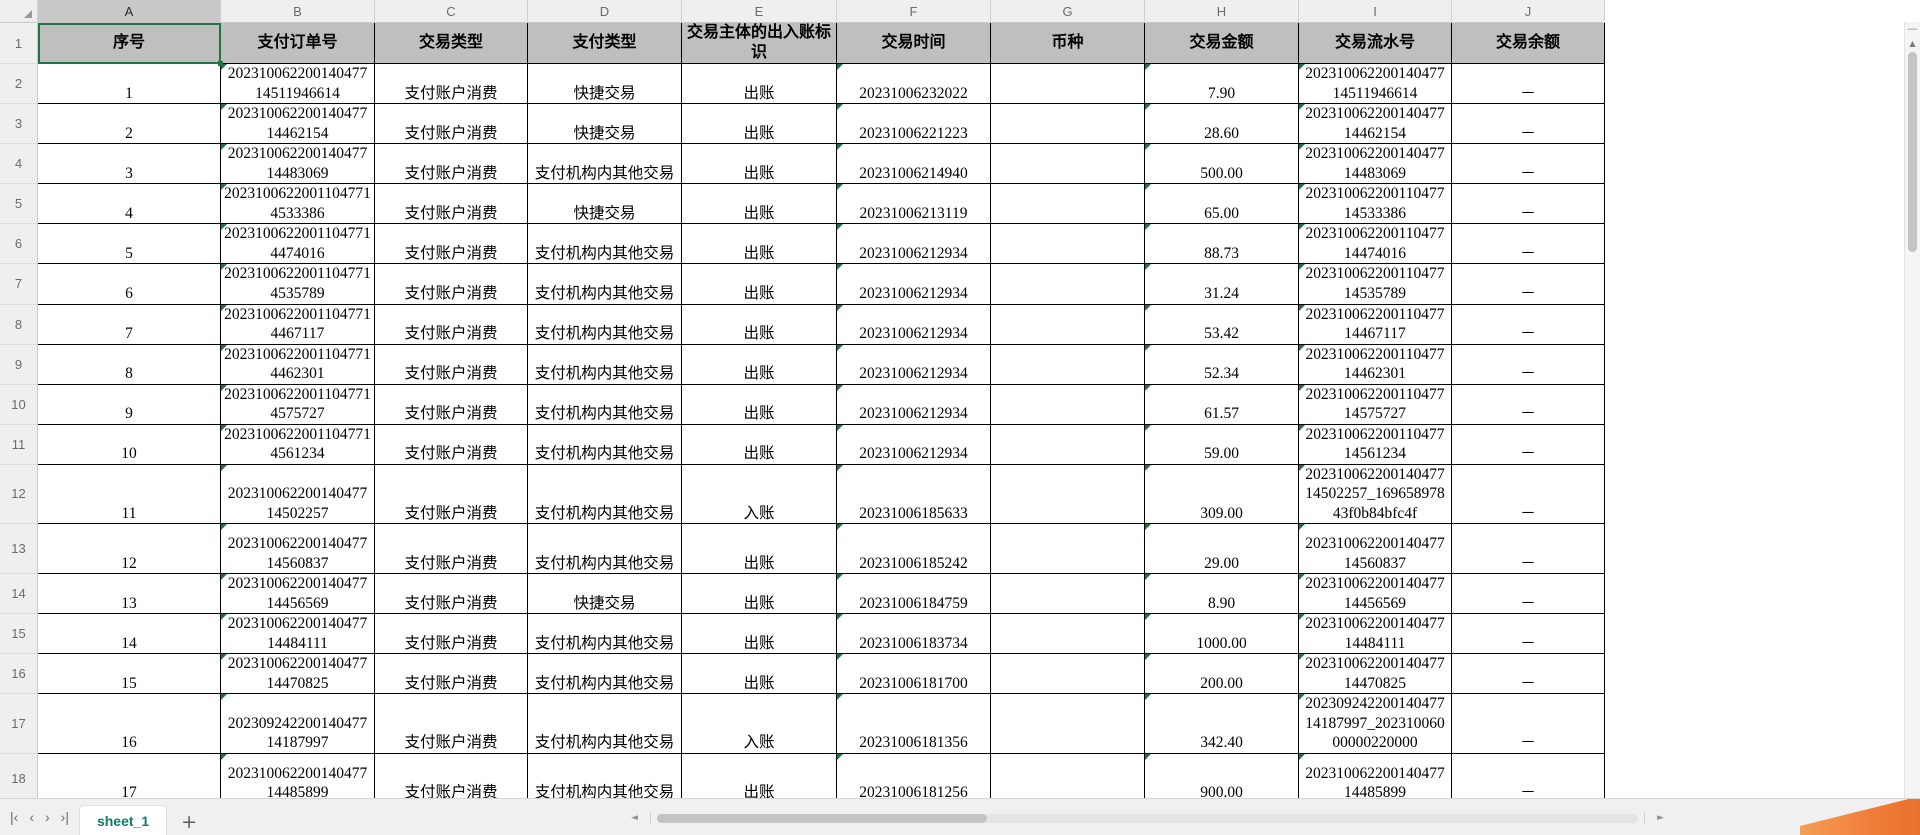 This screenshot has height=835, width=1920. What do you see at coordinates (1067, 494) in the screenshot?
I see `cell-G12` at bounding box center [1067, 494].